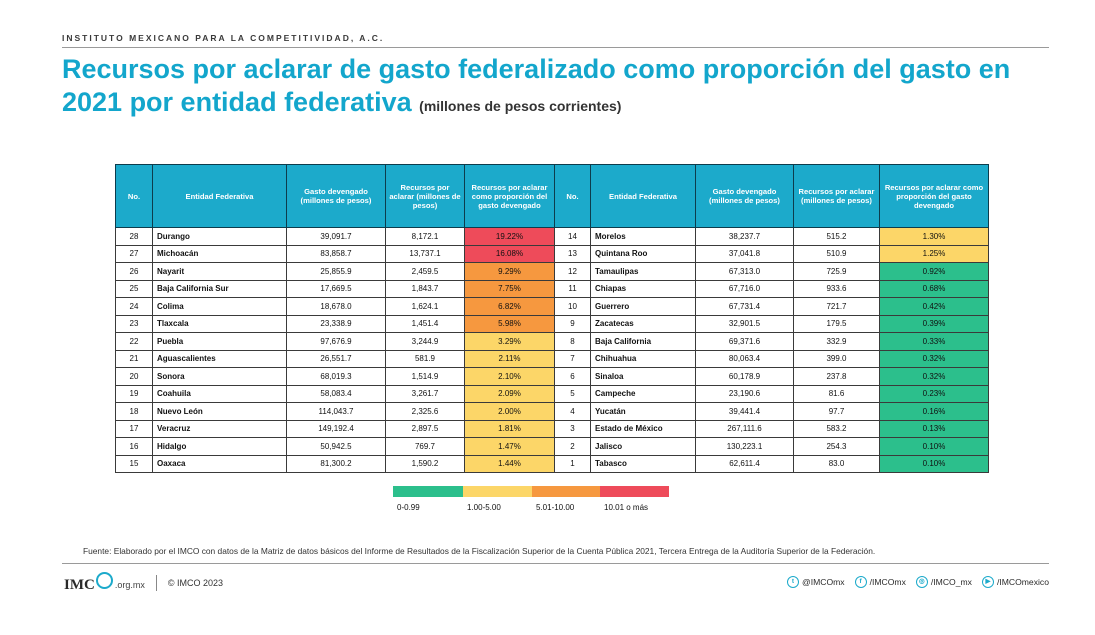 The height and width of the screenshot is (635, 1095). What do you see at coordinates (643, 236) in the screenshot?
I see `cell-entidad: Morelos` at bounding box center [643, 236].